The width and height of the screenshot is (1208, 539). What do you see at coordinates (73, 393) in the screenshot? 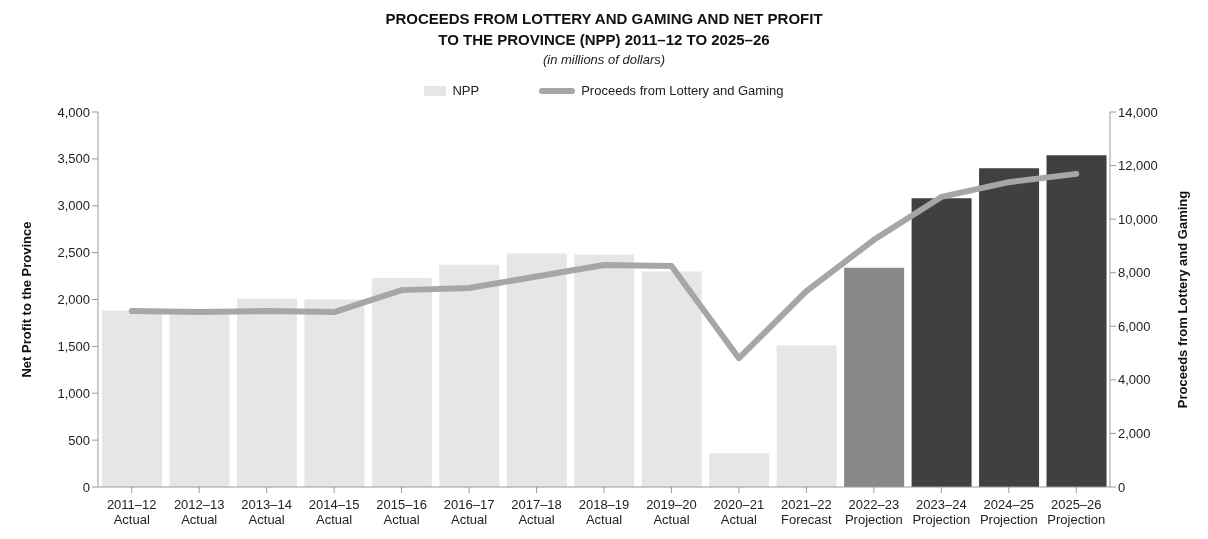
I see `y-tick-label: 1,000` at bounding box center [73, 393].